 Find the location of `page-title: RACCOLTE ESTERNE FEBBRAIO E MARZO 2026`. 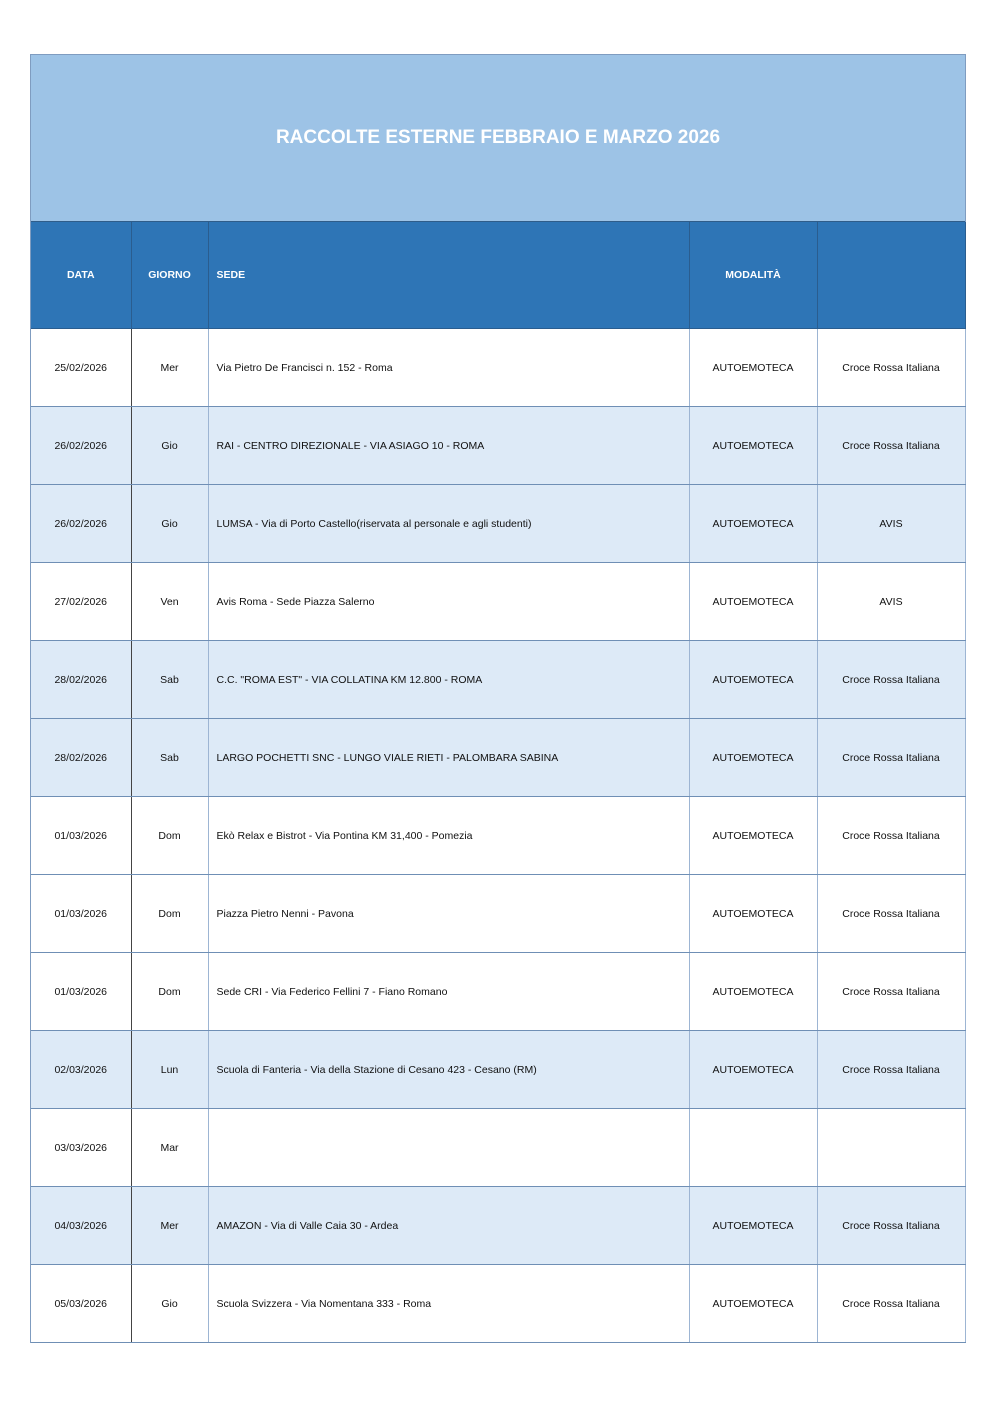

page-title: RACCOLTE ESTERNE FEBBRAIO E MARZO 2026 is located at coordinates (498, 137).